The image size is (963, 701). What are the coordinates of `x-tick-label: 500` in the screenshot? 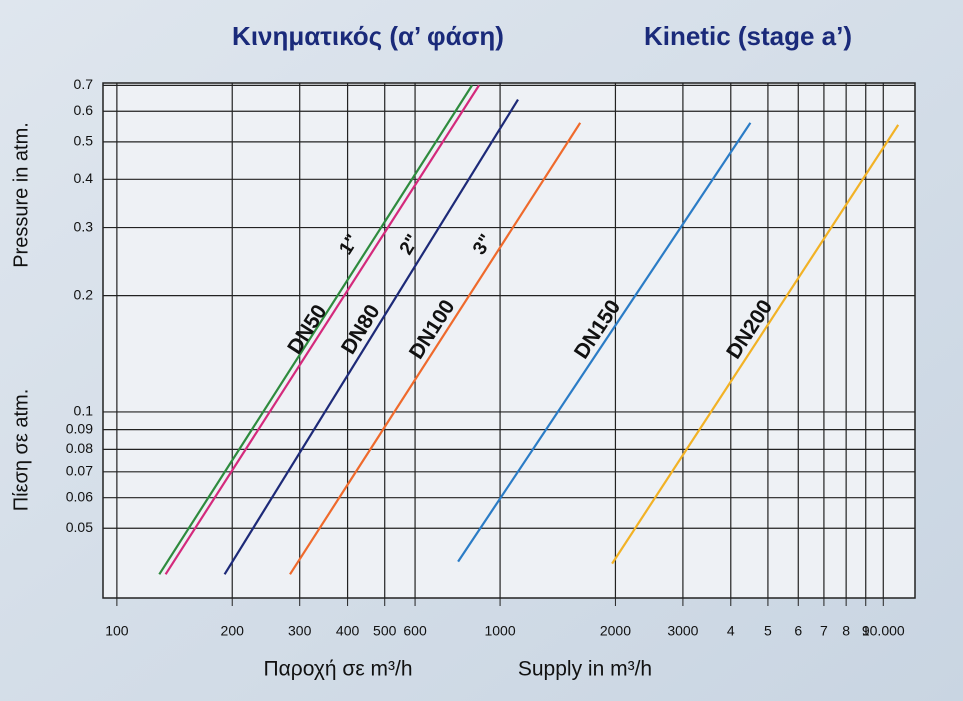 It's located at (385, 631).